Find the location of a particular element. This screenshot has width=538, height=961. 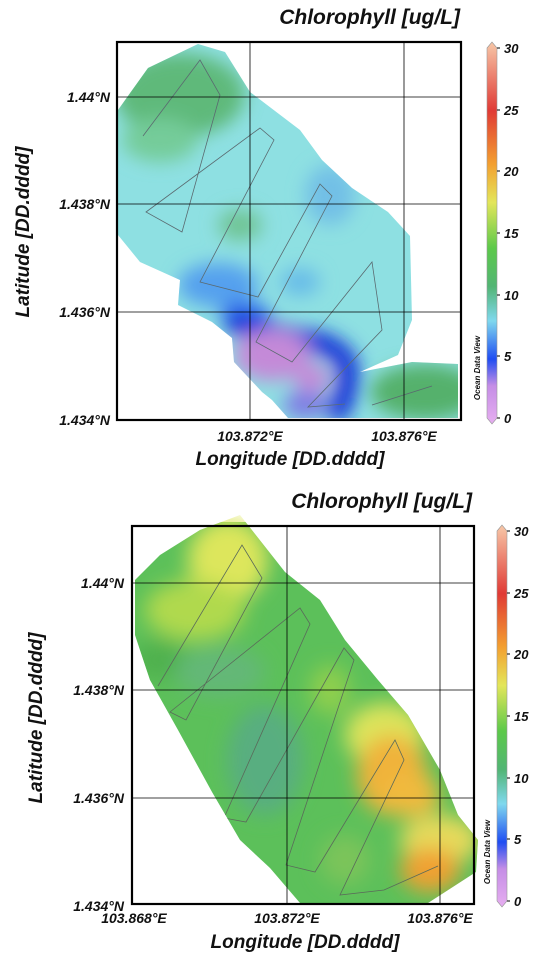

panel-1-title: Chlorophyll [ug/L] is located at coordinates (370, 17).